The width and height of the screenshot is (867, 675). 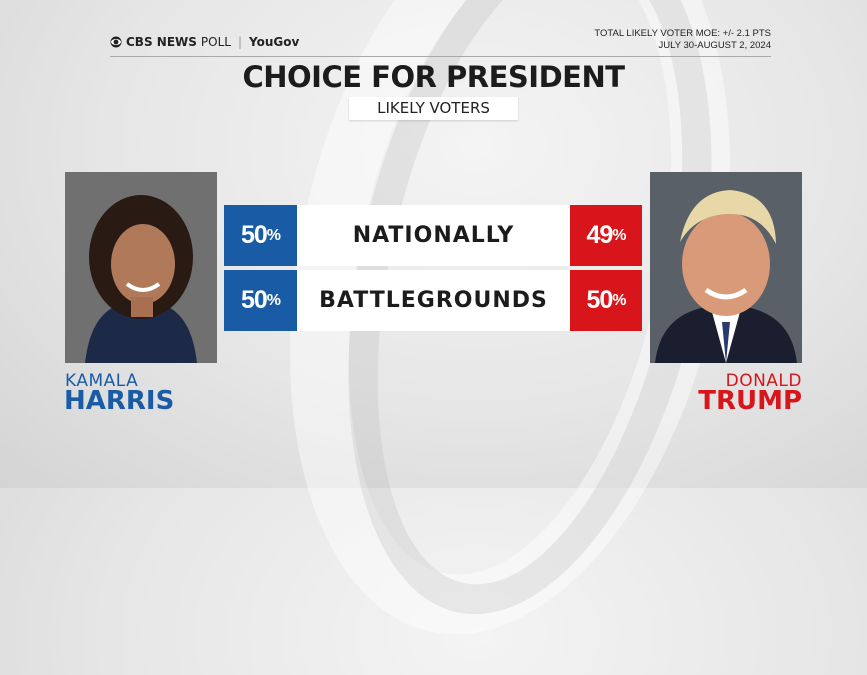 I want to click on divider, so click(x=440, y=56).